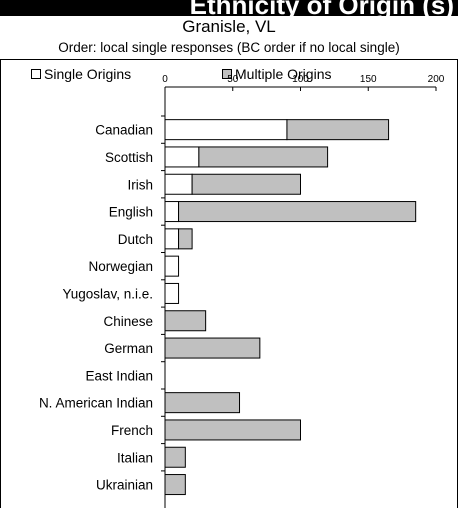 The width and height of the screenshot is (458, 508). I want to click on x-tick-label: 100, so click(300, 79).